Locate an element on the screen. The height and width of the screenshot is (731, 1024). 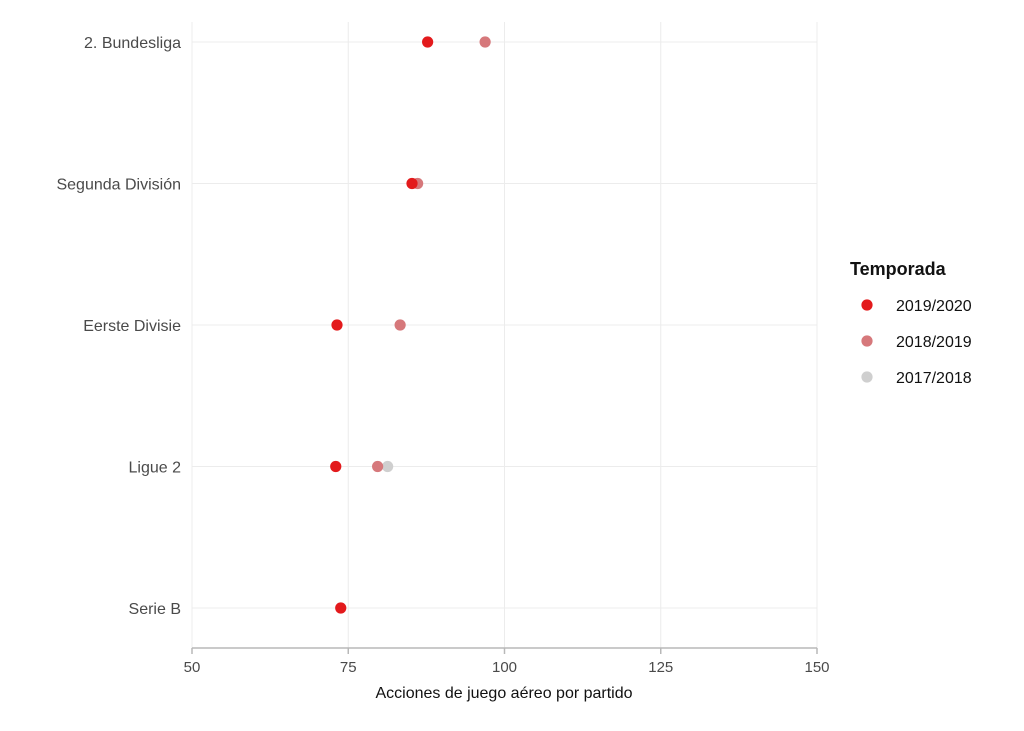
category-label: Ligue 2 is located at coordinates (155, 468).